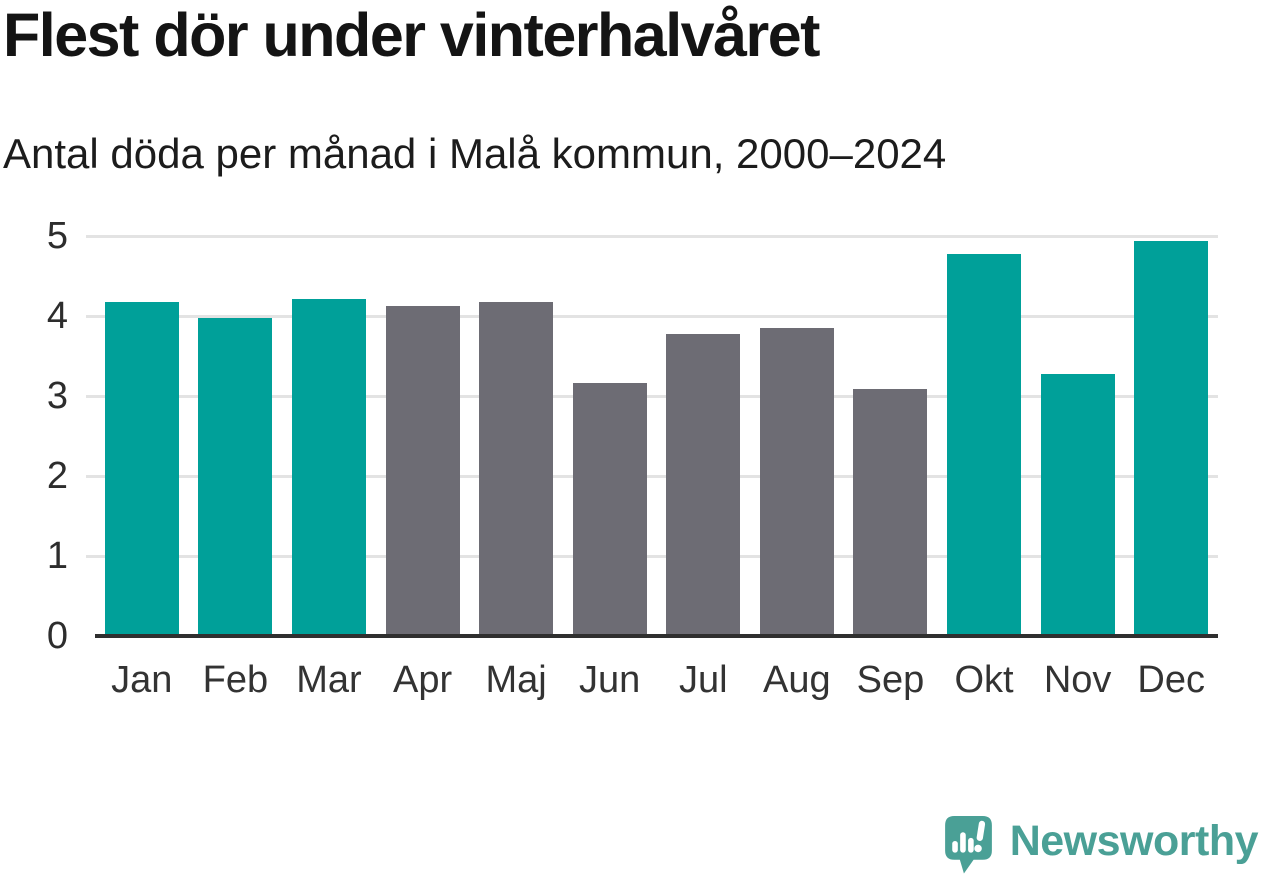 Image resolution: width=1262 pixels, height=879 pixels. What do you see at coordinates (1077, 680) in the screenshot?
I see `x-axis-tick-label-nov: Nov` at bounding box center [1077, 680].